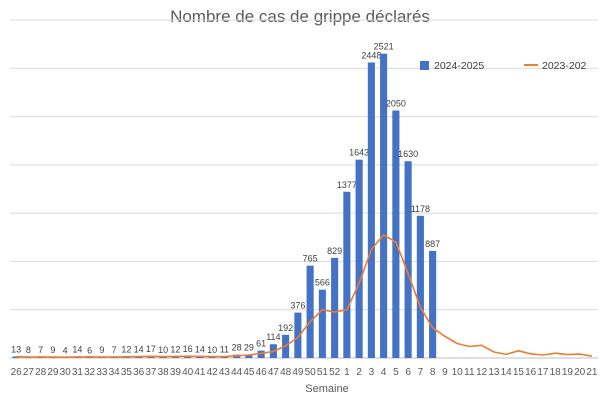  What do you see at coordinates (396, 372) in the screenshot?
I see `x-tick-label: 5` at bounding box center [396, 372].